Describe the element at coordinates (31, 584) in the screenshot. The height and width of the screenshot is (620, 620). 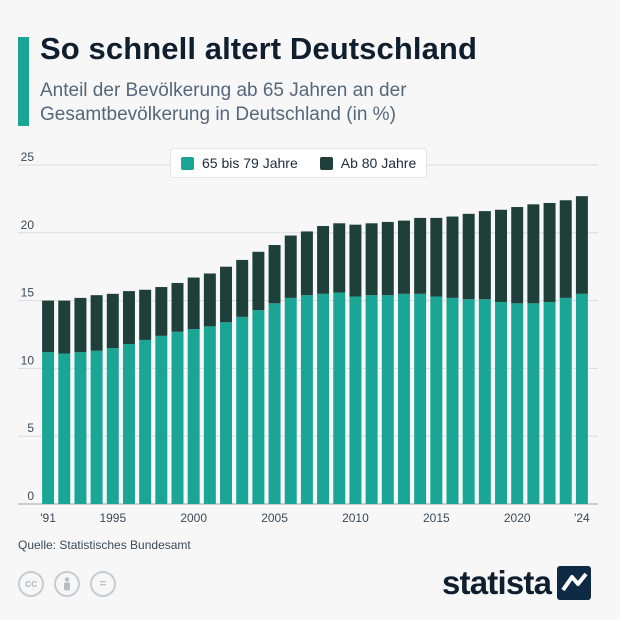
I see `cc-icon: cc` at that location.